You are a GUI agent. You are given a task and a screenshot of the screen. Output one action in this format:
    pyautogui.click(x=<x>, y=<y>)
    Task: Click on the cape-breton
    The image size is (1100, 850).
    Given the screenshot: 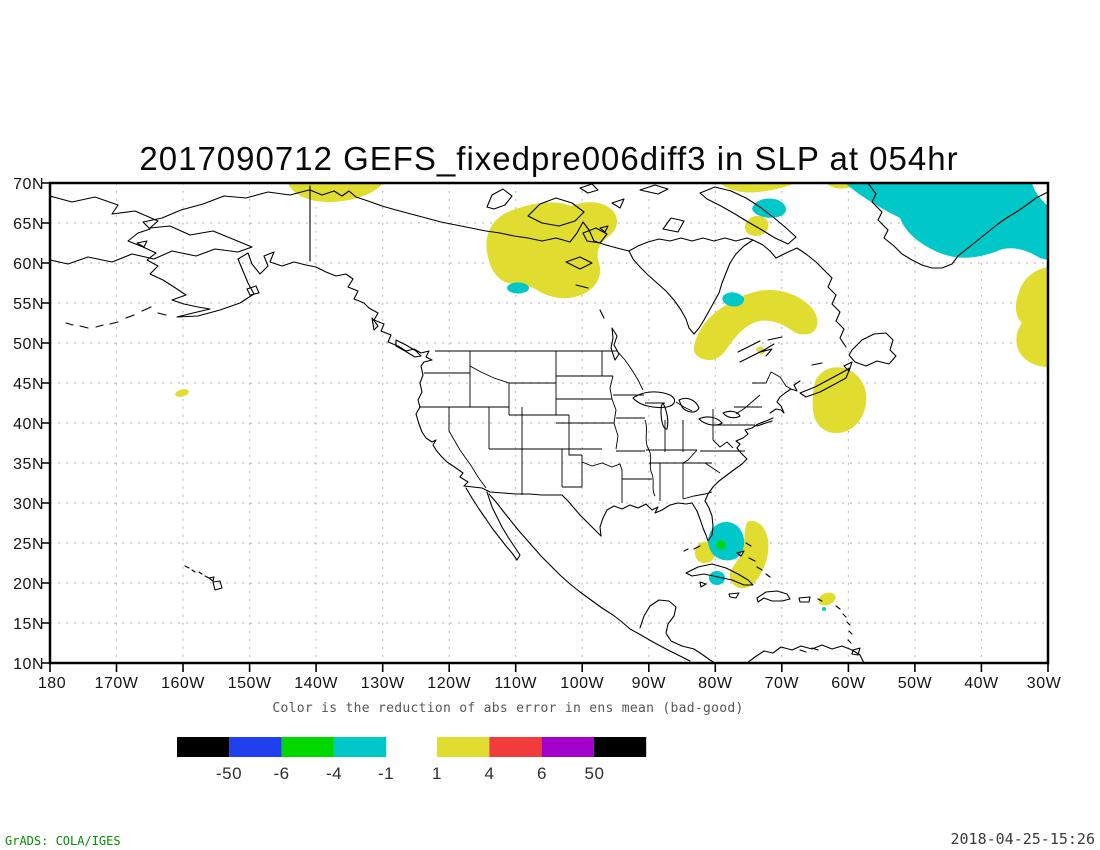 What is the action you would take?
    pyautogui.click(x=848, y=366)
    